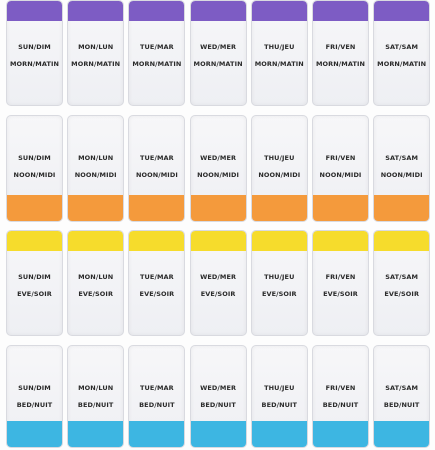 This screenshot has height=450, width=435. Describe the element at coordinates (96, 53) in the screenshot. I see `compartment: MON/LUN MORN/MATIN` at that location.